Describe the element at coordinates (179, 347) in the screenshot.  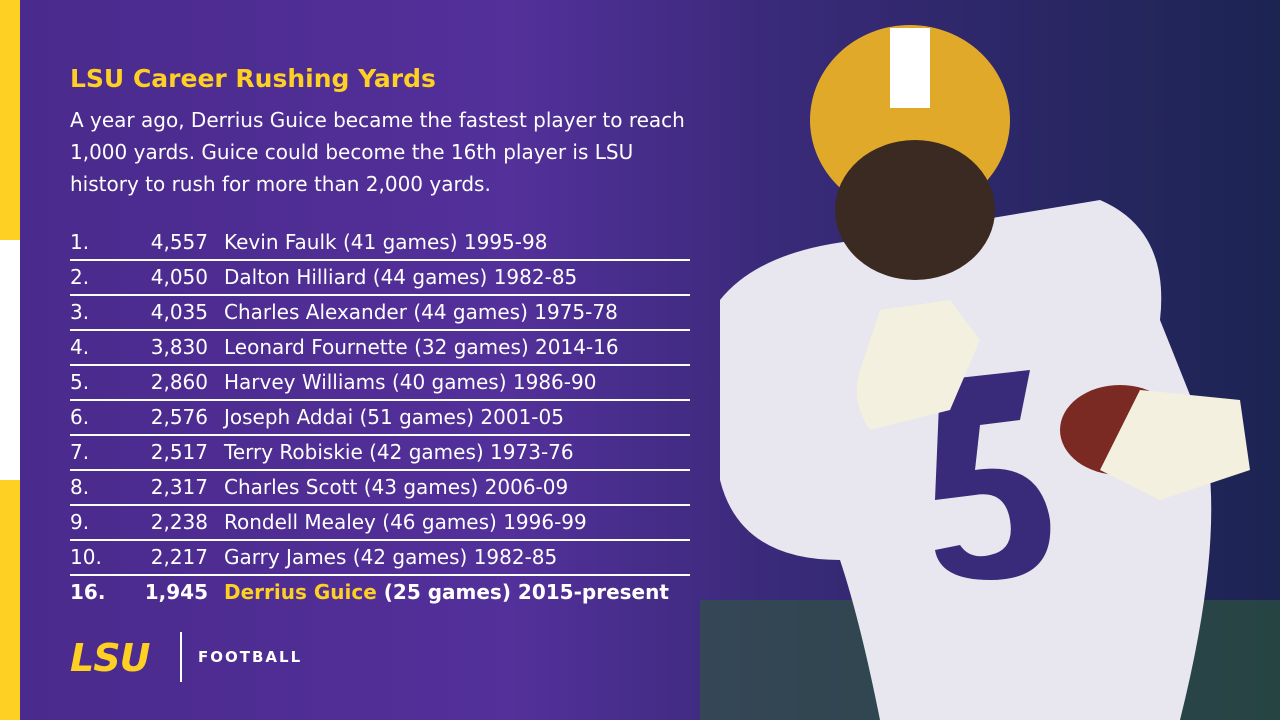
I see `yards: 3,830` at that location.